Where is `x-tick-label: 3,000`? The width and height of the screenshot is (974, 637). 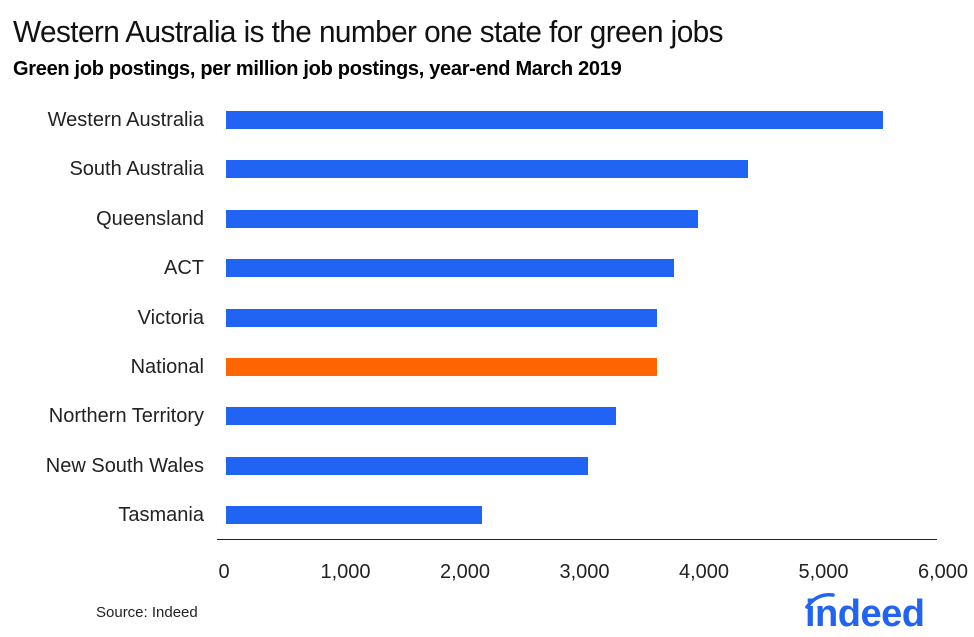 x-tick-label: 3,000 is located at coordinates (584, 572).